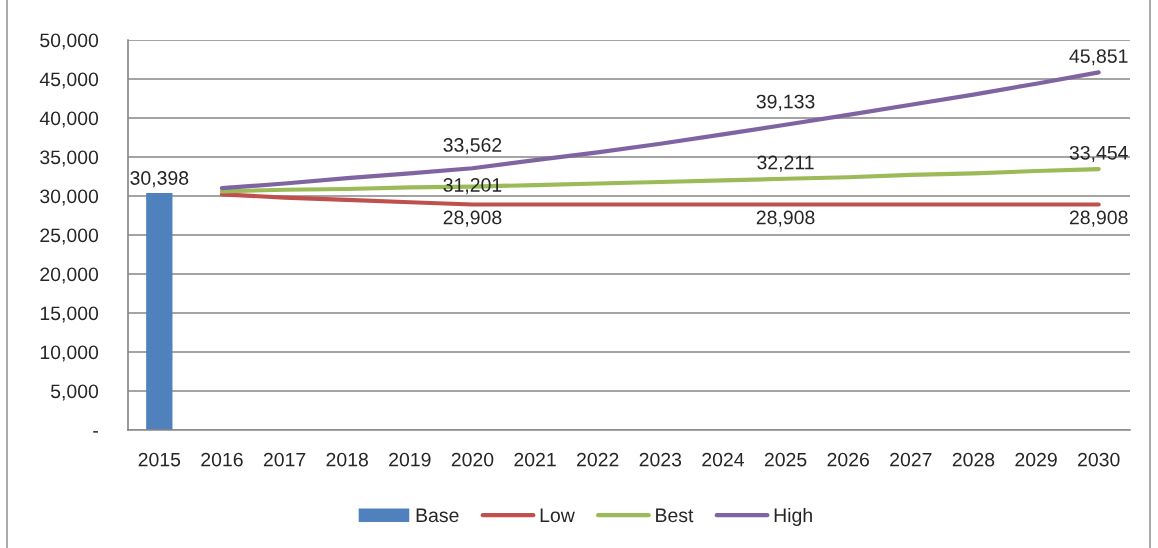  What do you see at coordinates (284, 459) in the screenshot?
I see `x-tick-label: 2017` at bounding box center [284, 459].